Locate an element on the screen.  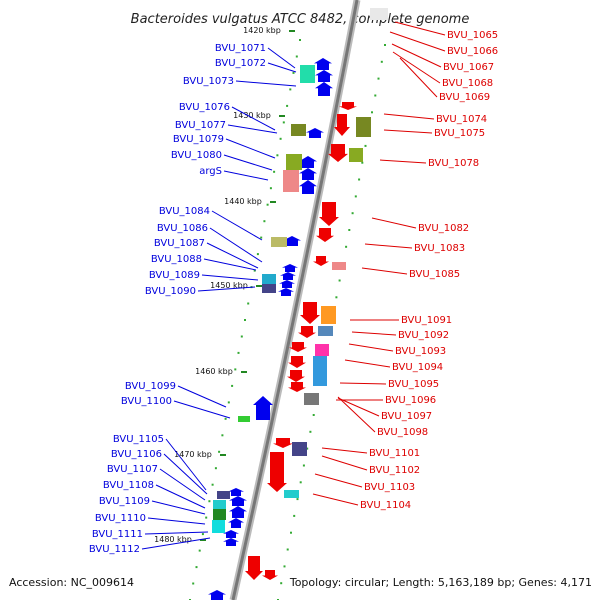
gene-label: BVU_1107 is located at coordinates (132, 469).